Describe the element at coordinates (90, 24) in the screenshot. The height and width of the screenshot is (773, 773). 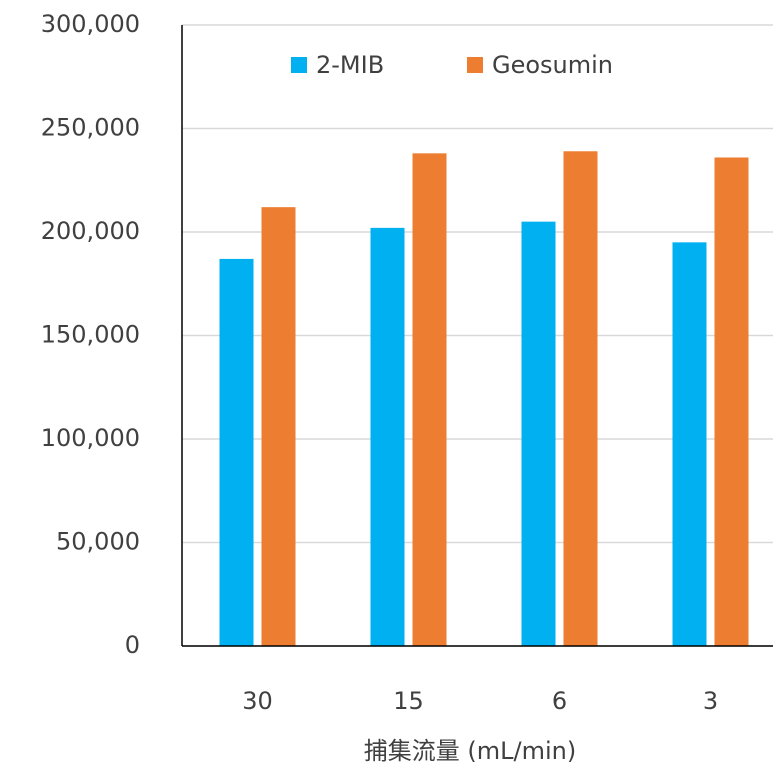
I see `y-tick-label: 300,000` at that location.